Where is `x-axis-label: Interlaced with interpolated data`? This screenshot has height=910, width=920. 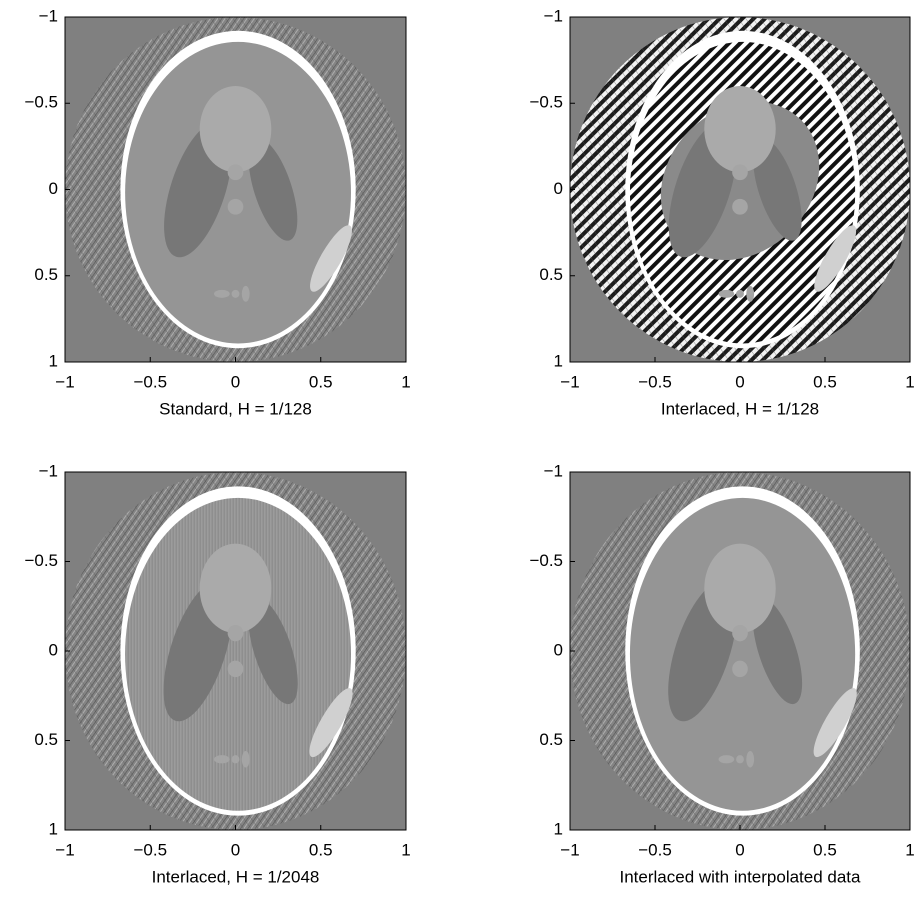
x-axis-label: Interlaced with interpolated data is located at coordinates (741, 876).